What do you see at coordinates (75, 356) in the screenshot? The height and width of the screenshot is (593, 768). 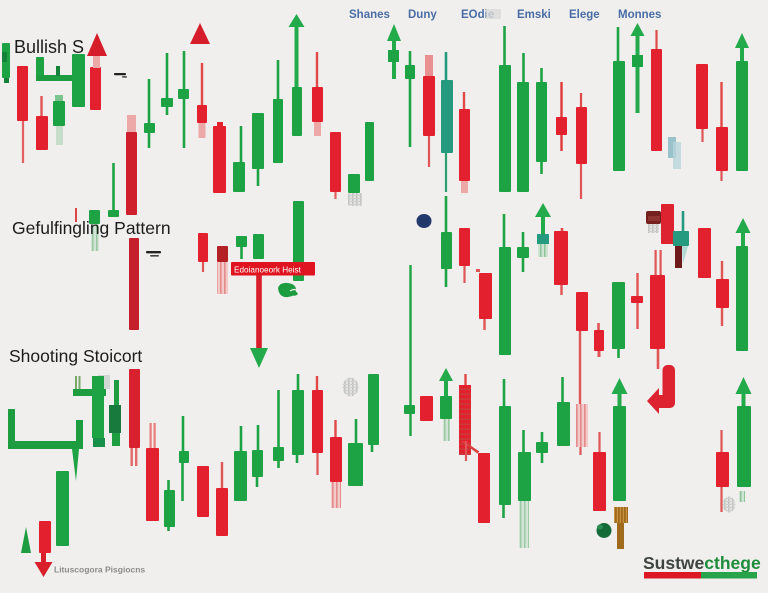 I see `svg-text: Shooting Stoicort` at bounding box center [75, 356].